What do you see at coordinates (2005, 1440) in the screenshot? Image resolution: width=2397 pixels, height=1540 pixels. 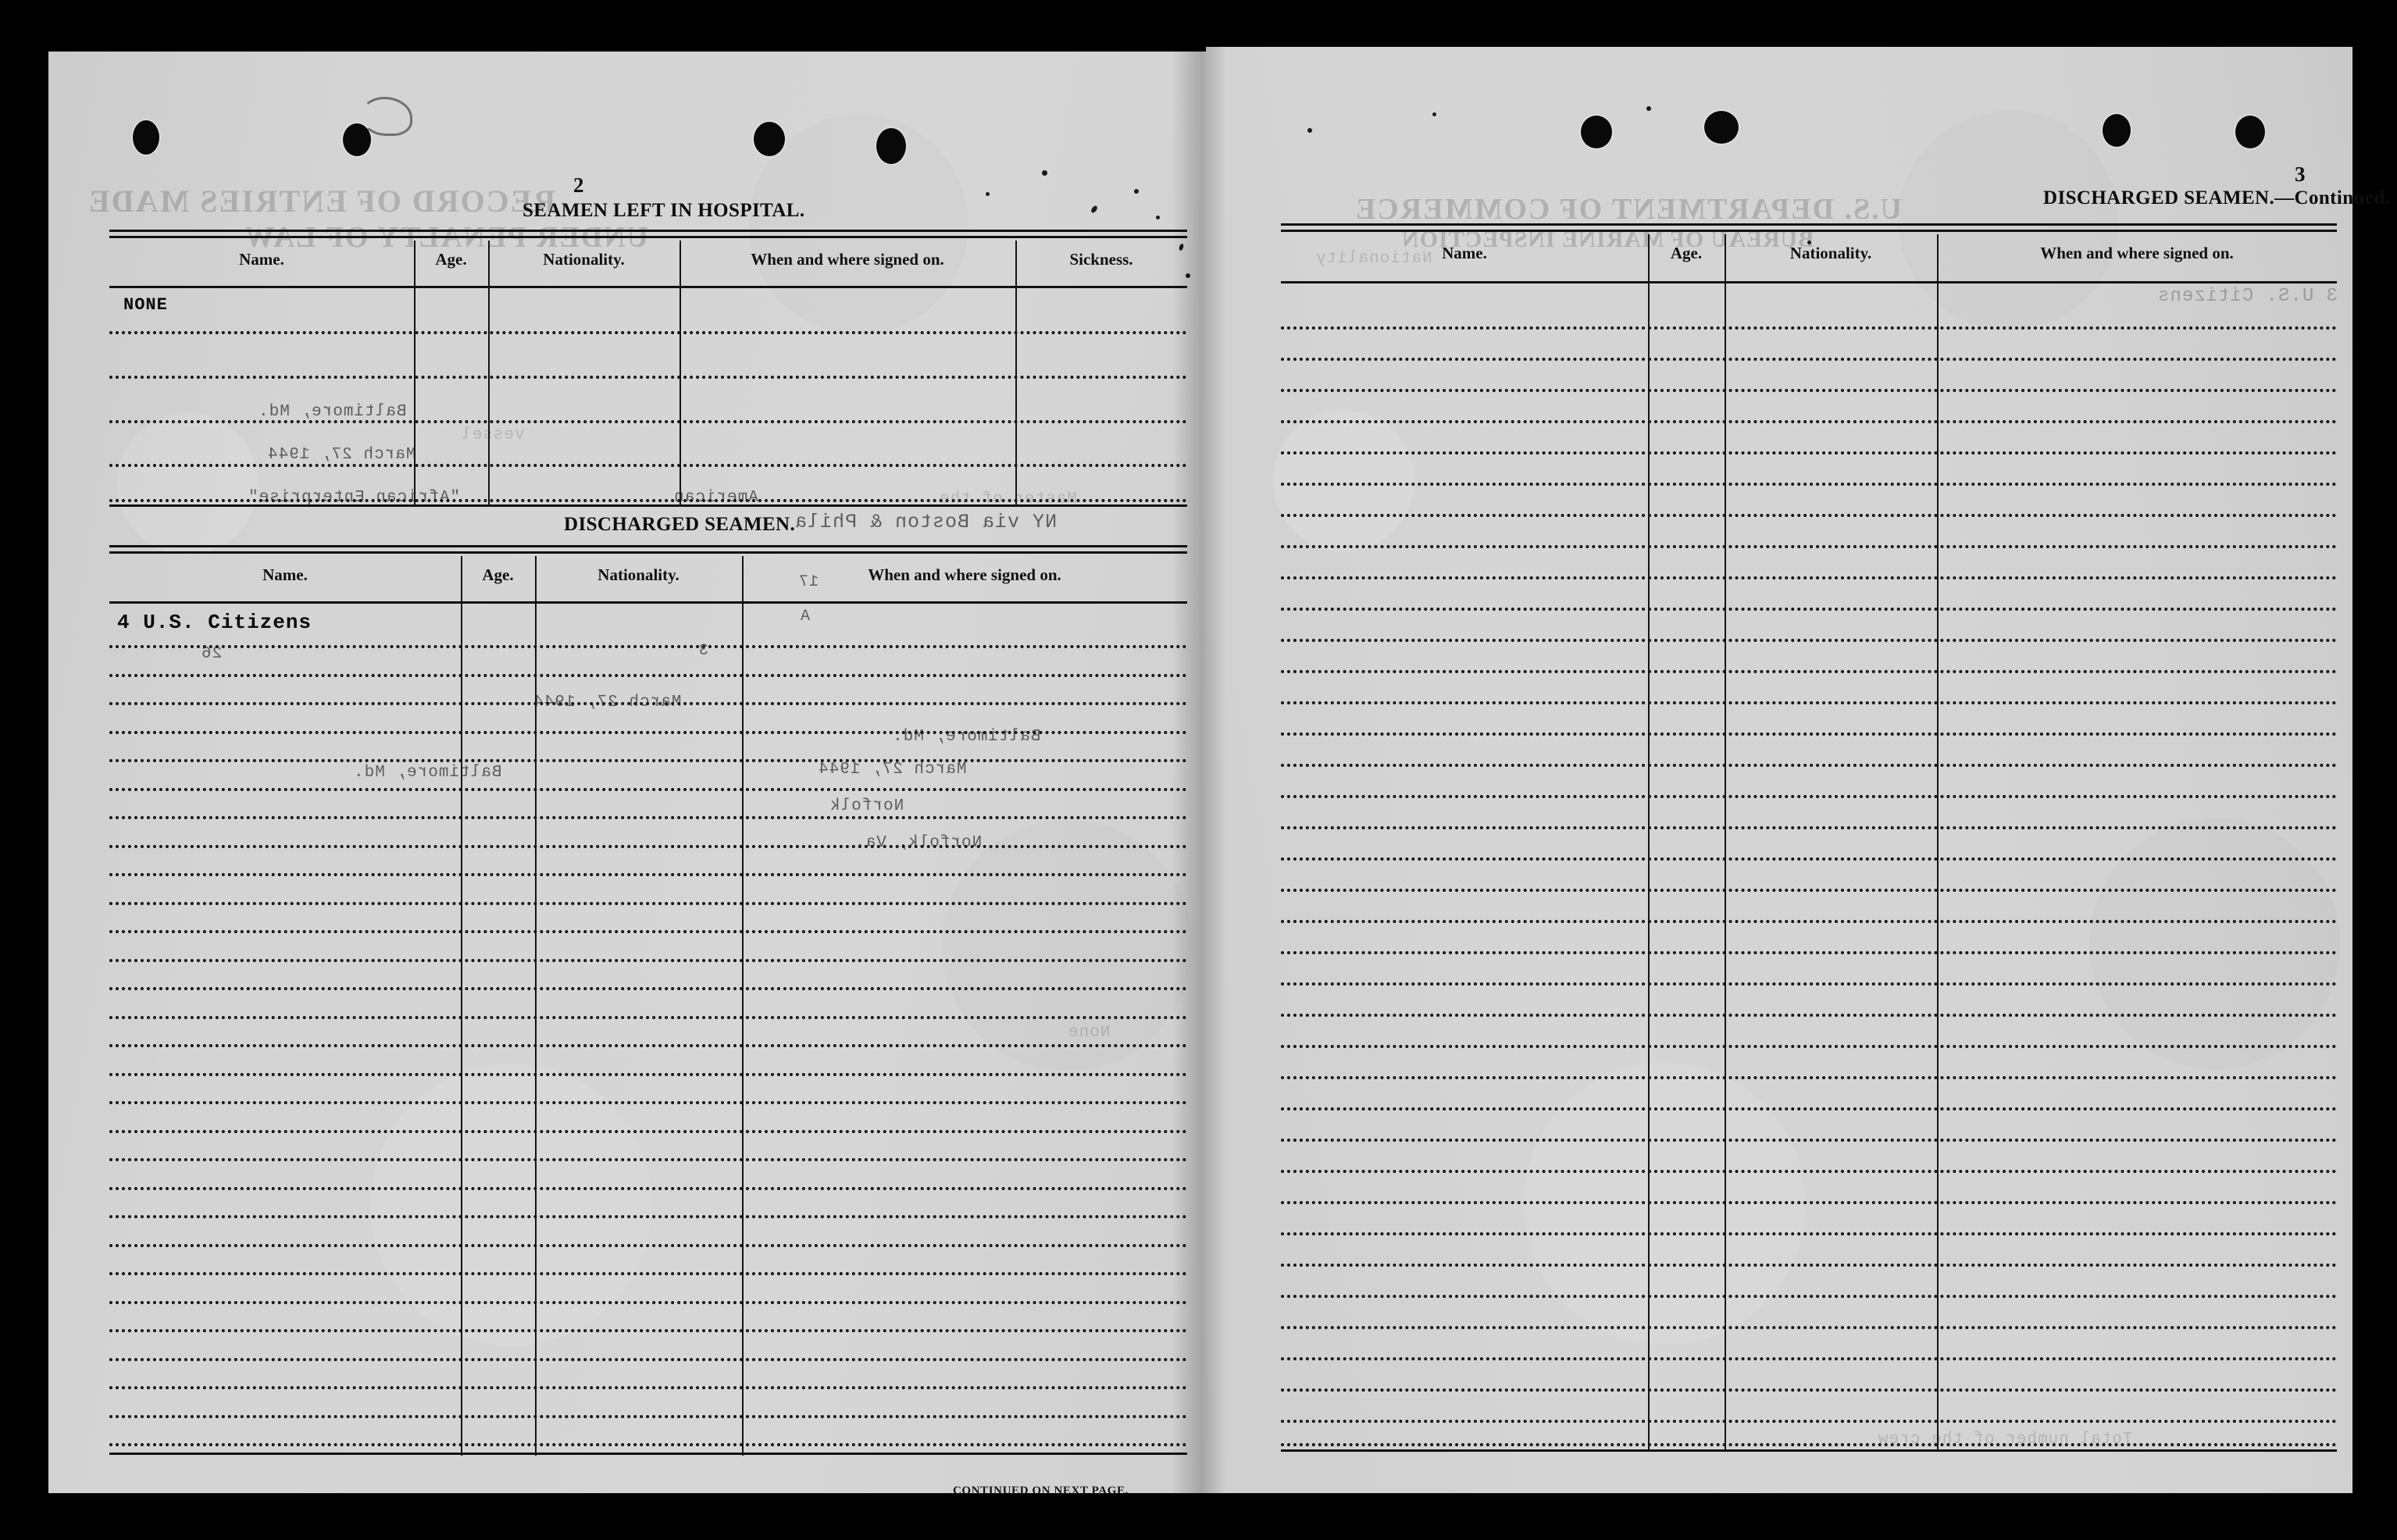 I see `show-through-text: Total number of the crew` at bounding box center [2005, 1440].